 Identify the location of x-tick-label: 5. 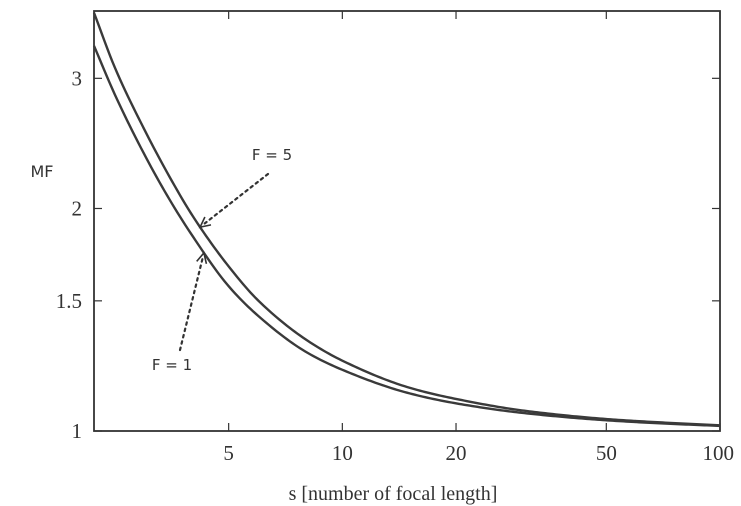
(228, 453).